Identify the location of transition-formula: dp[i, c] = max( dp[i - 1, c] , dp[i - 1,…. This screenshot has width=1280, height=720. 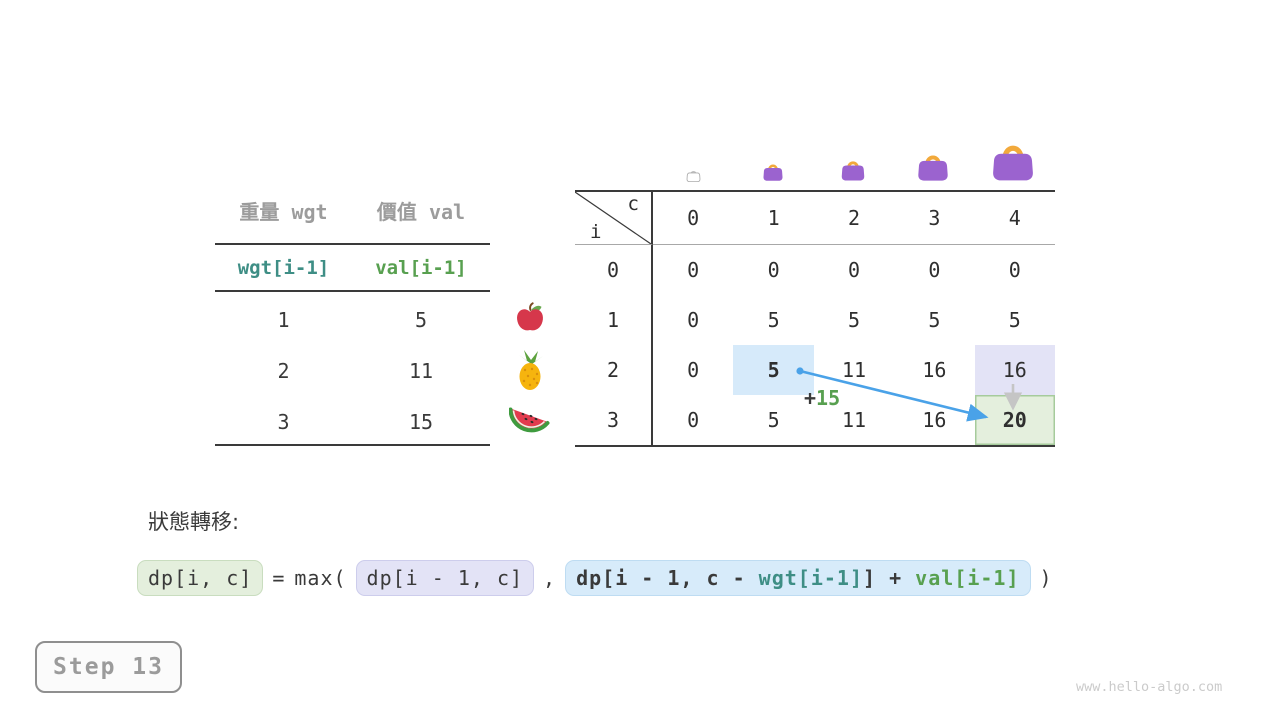
(595, 578).